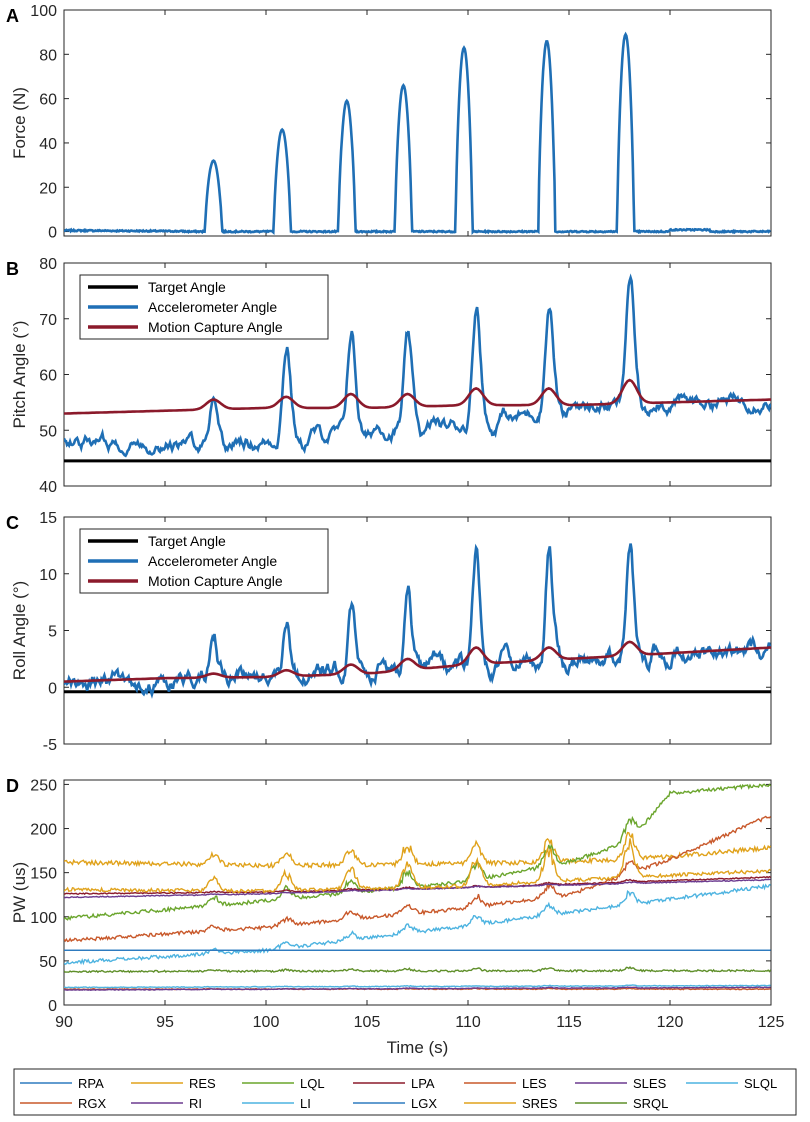 The width and height of the screenshot is (810, 1122). I want to click on y-axis-label: Force (N), so click(19, 123).